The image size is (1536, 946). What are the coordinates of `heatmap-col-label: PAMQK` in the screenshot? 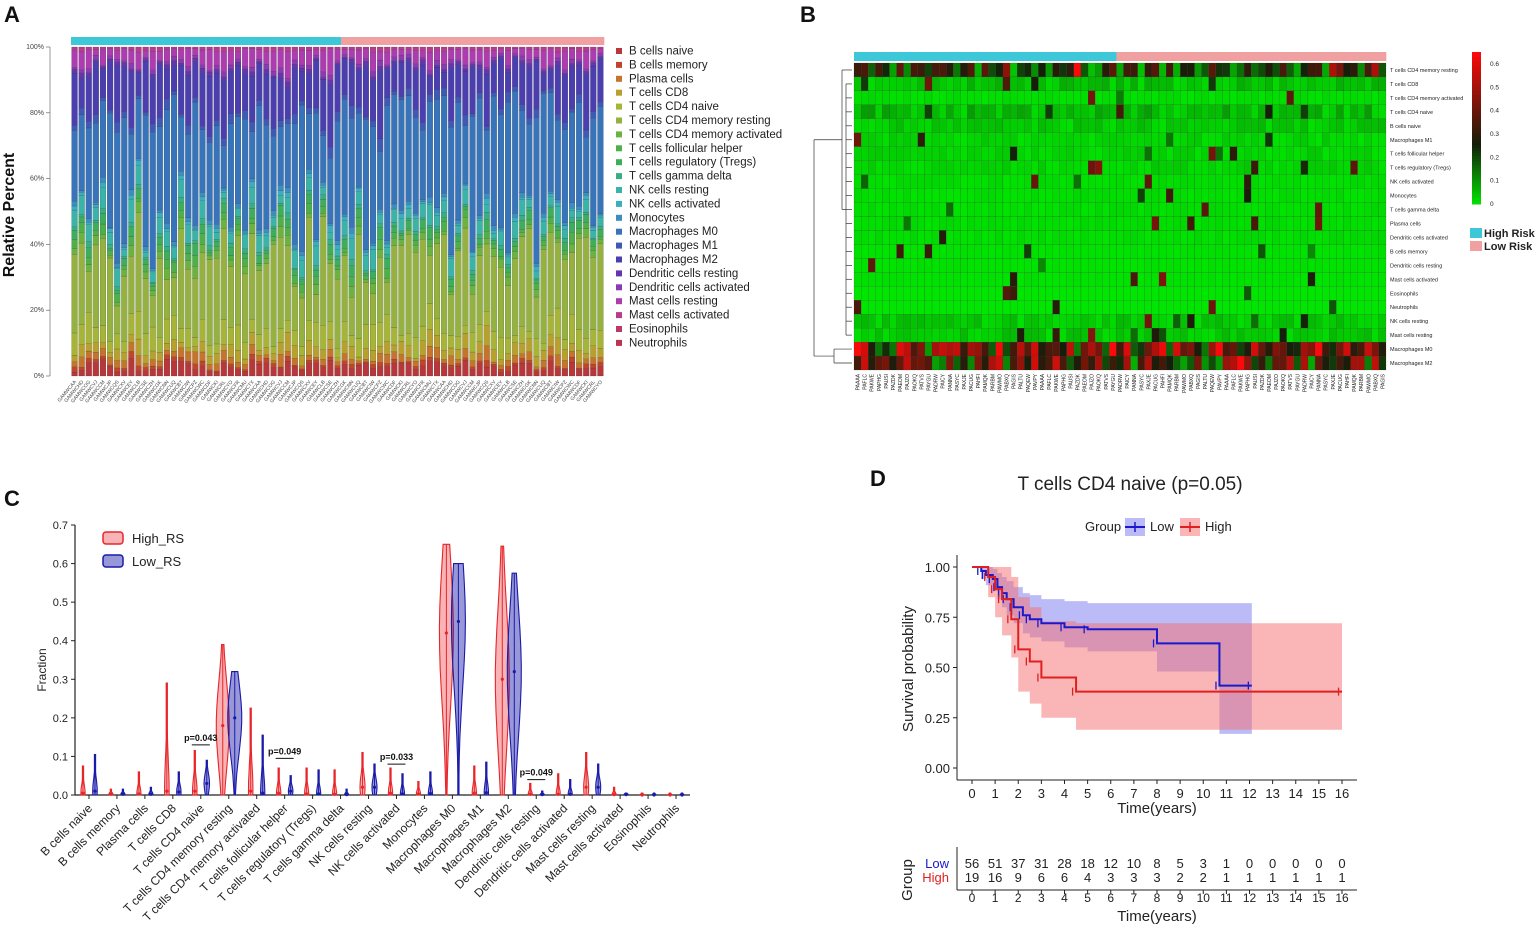 It's located at (1171, 382).